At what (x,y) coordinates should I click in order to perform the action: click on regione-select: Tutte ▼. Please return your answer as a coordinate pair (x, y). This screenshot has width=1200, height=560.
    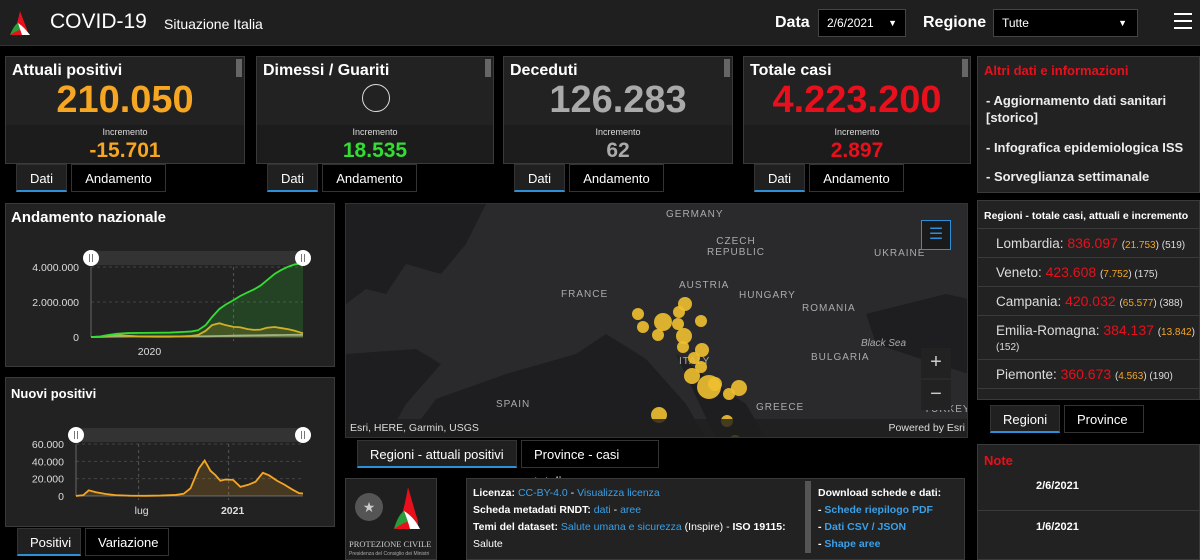
    Looking at the image, I should click on (1065, 23).